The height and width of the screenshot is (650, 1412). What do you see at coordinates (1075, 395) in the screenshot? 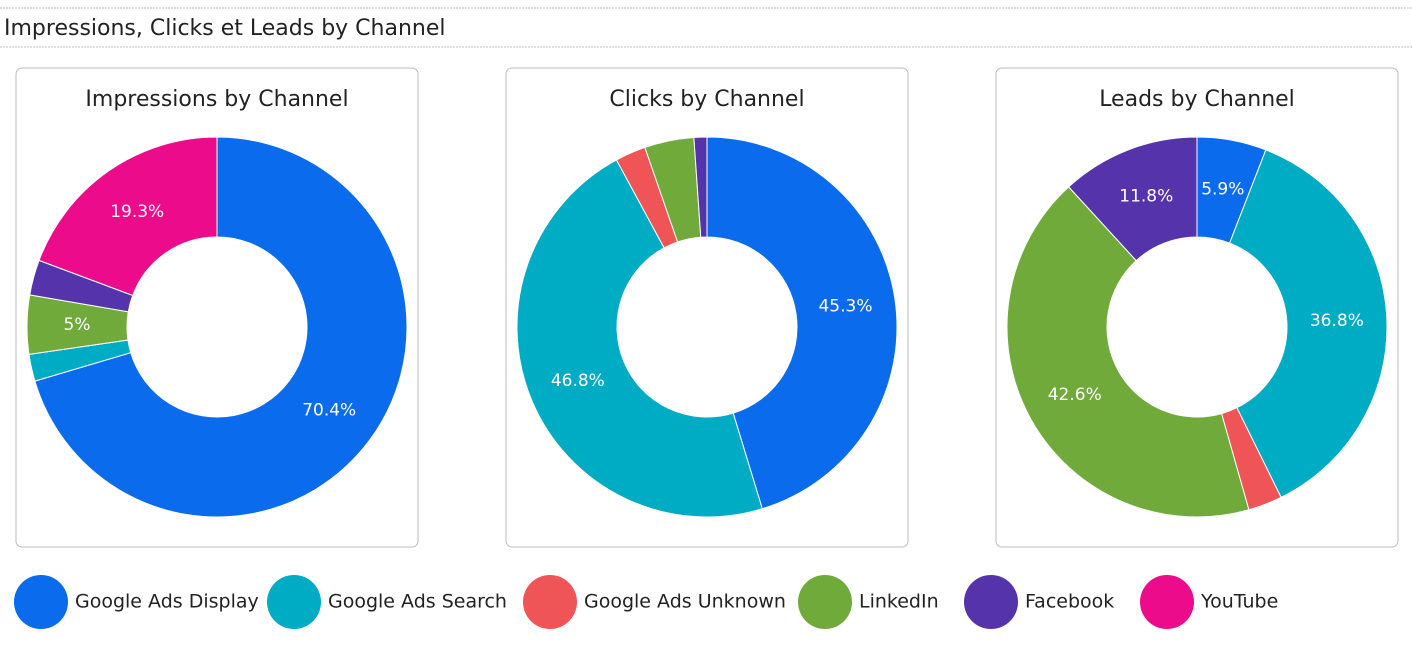
I see `data-label: 42.6%` at bounding box center [1075, 395].